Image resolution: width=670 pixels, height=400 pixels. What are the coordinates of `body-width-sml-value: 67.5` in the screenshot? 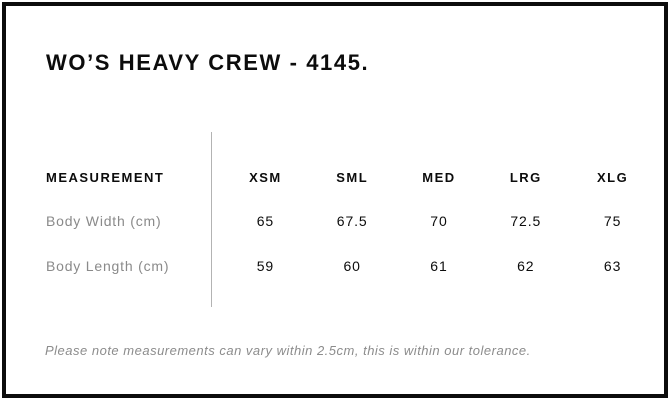 It's located at (352, 221).